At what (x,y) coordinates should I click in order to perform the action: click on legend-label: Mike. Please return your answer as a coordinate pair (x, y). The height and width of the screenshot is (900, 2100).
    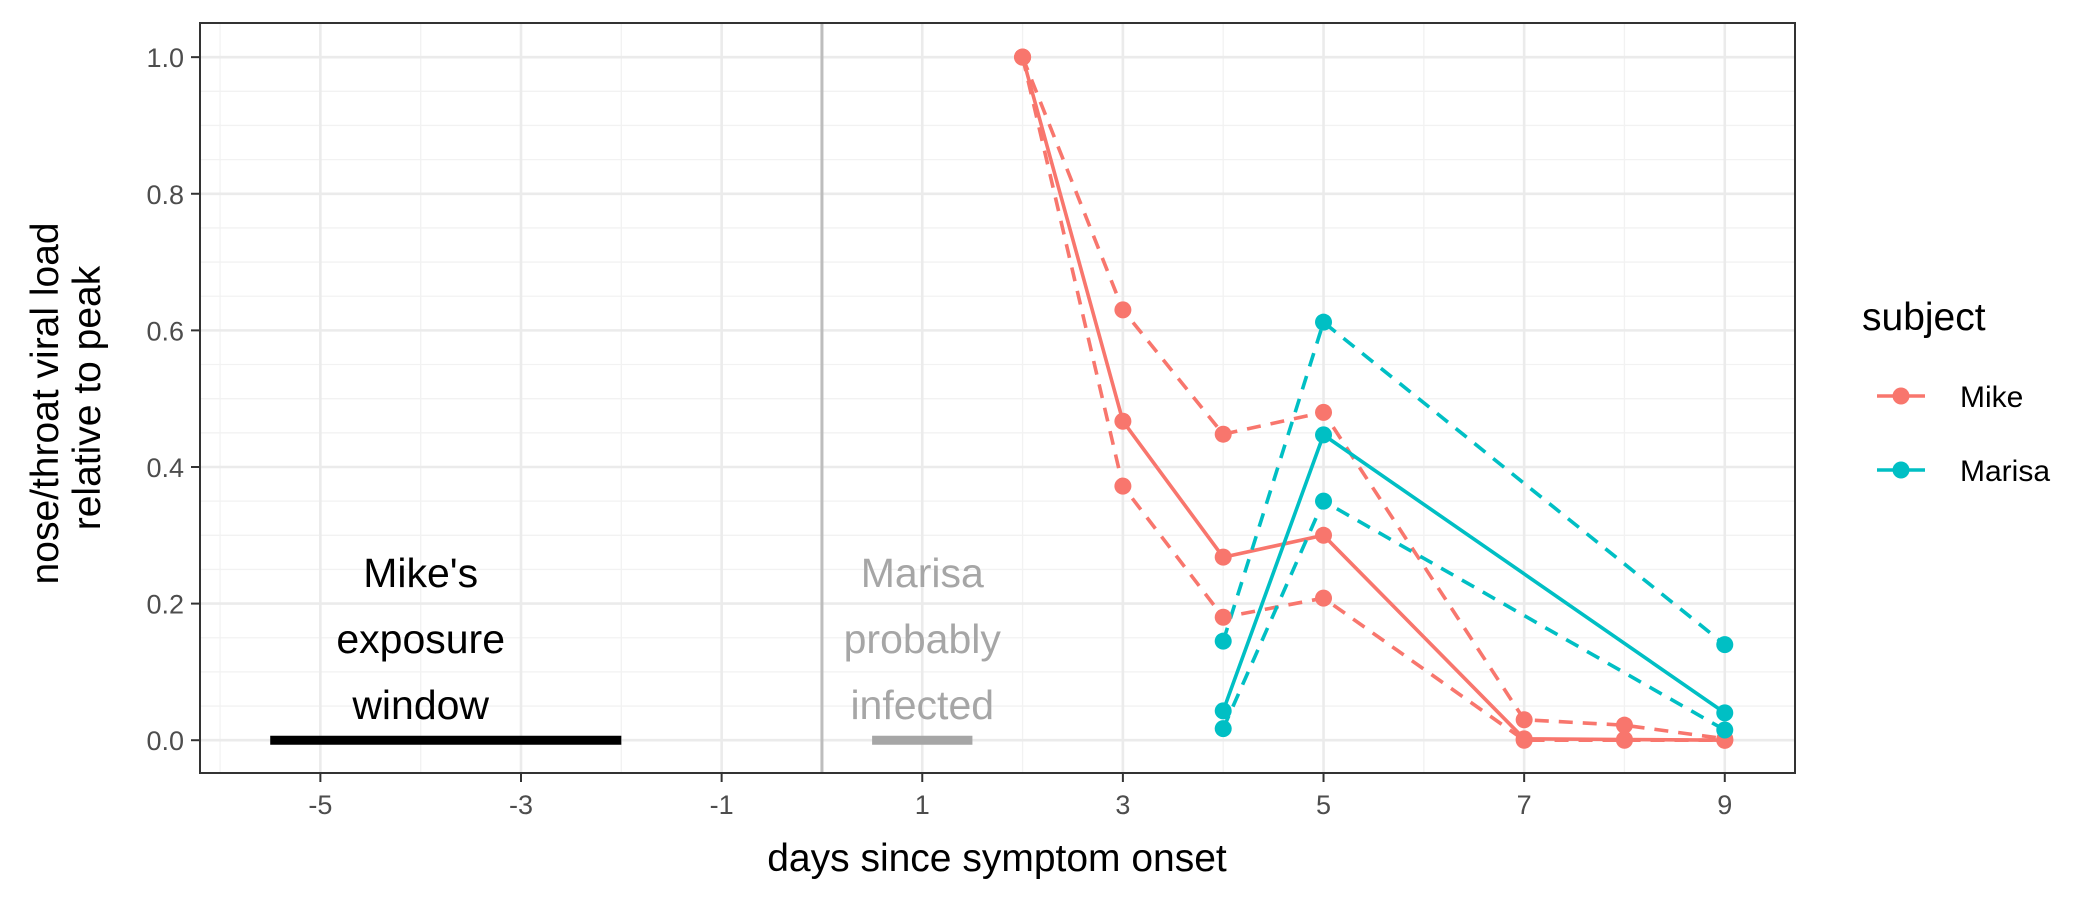
    Looking at the image, I should click on (1991, 397).